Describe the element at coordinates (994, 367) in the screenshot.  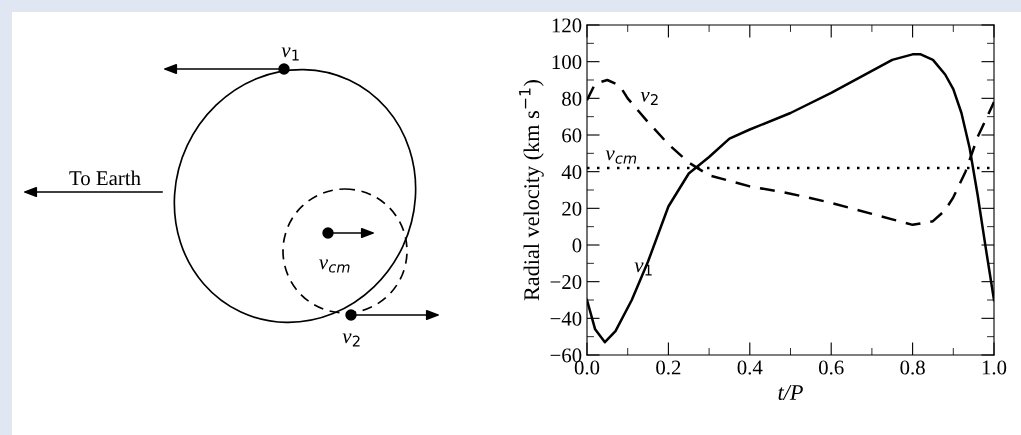
I see `x-tick-label: 1.0` at that location.